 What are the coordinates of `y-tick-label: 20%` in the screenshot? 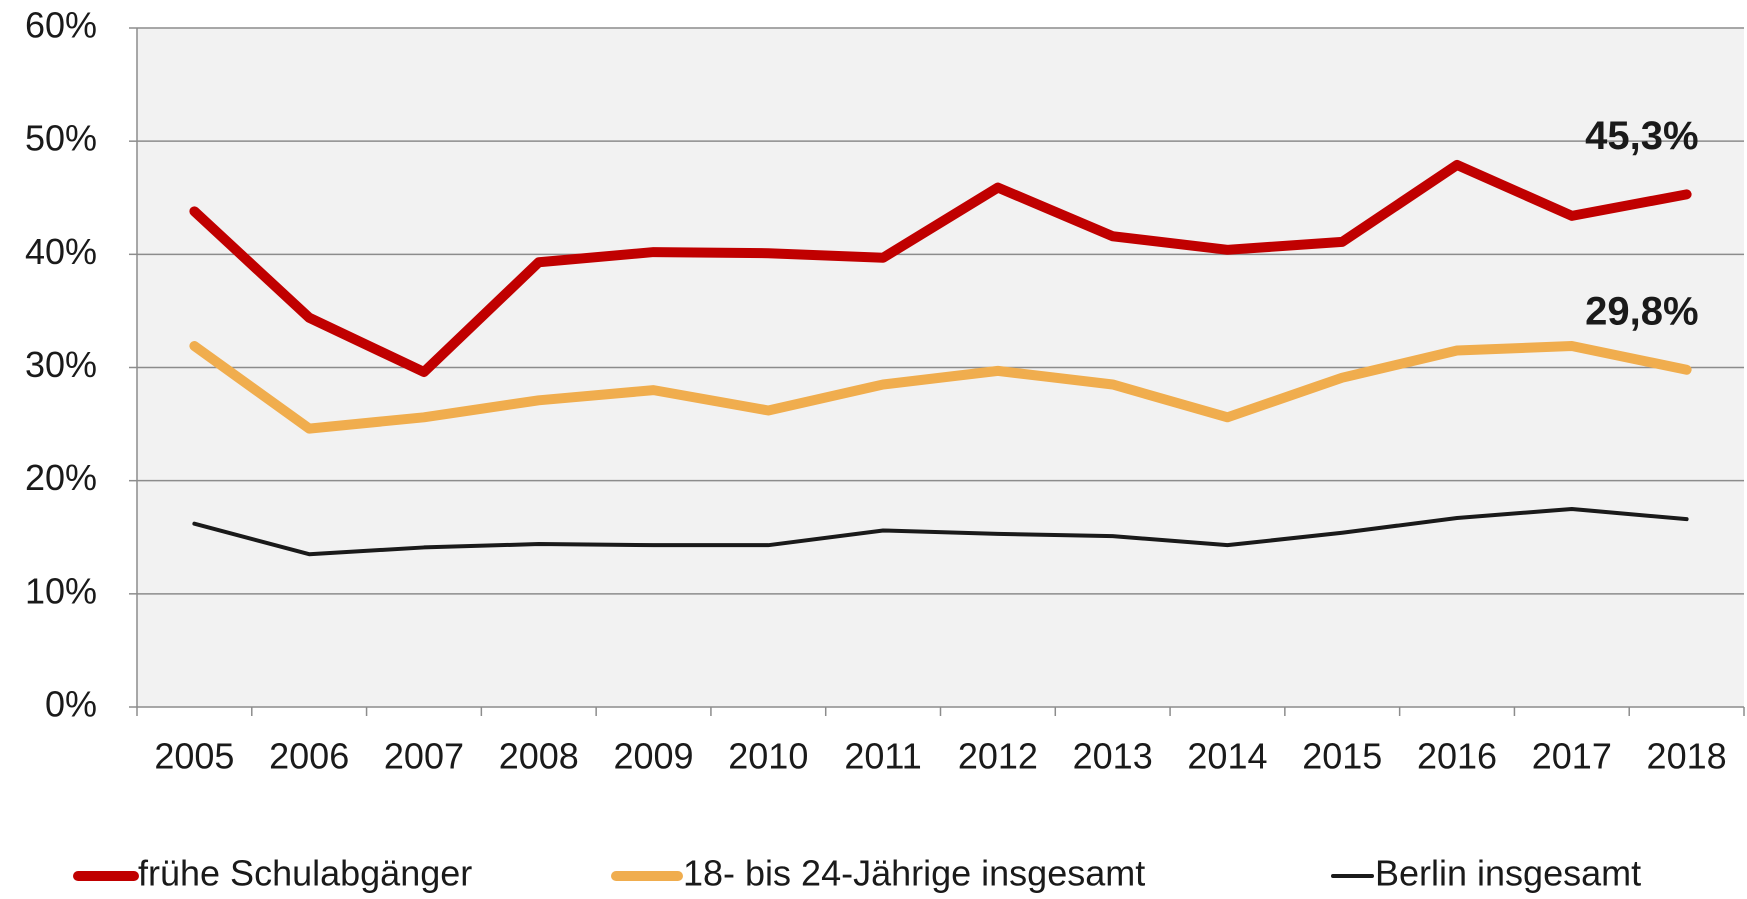 It's located at (61, 477).